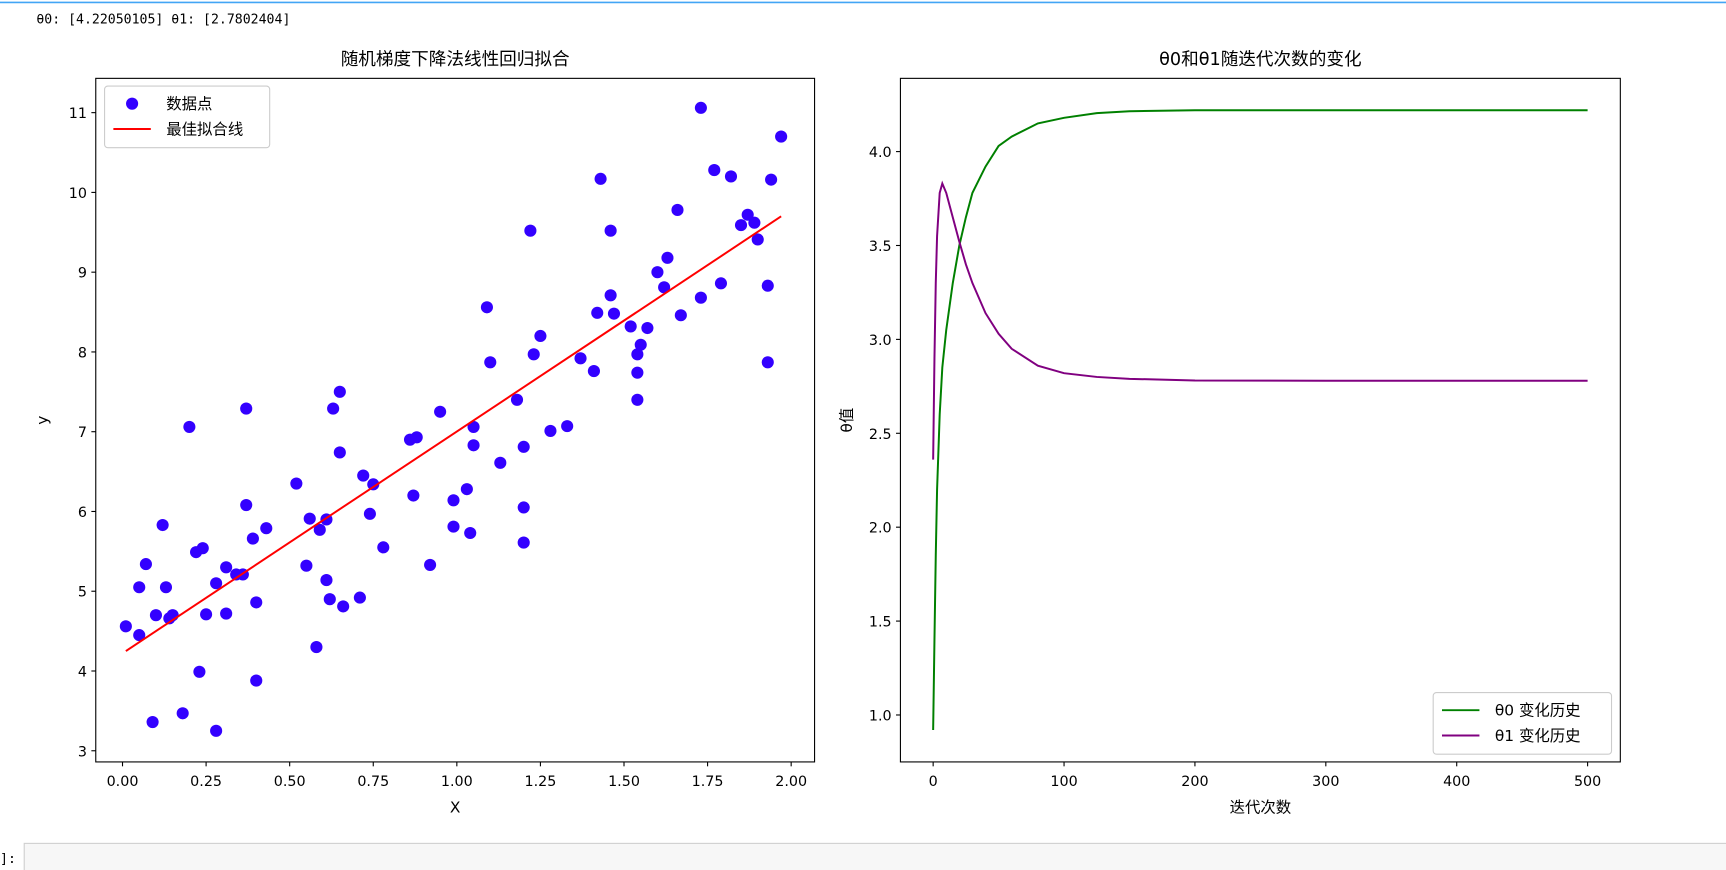  Describe the element at coordinates (82, 433) in the screenshot. I see `y-tick-label: 7` at that location.